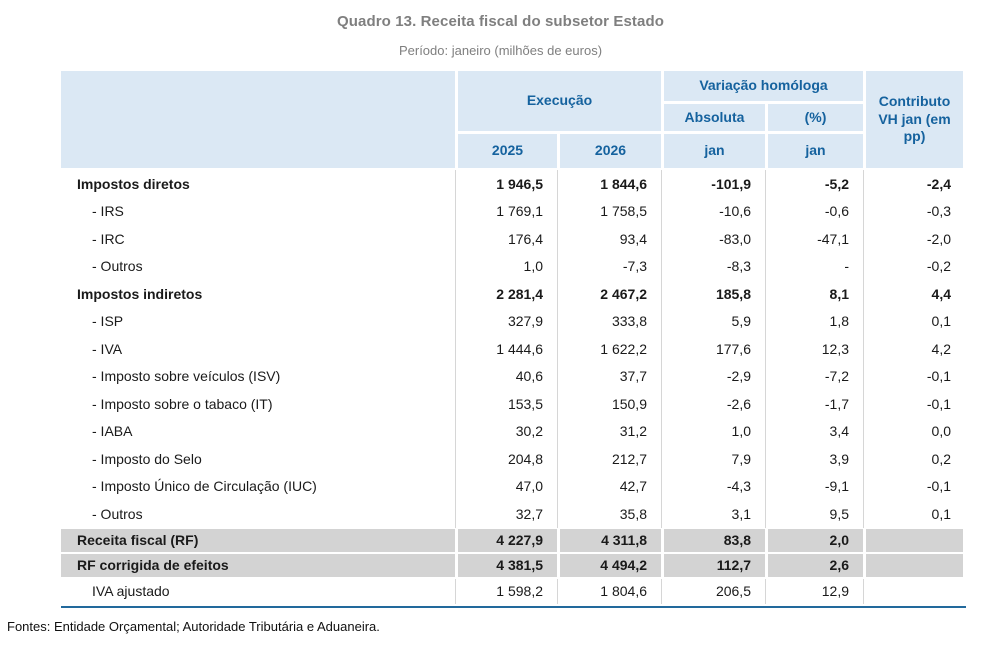 The width and height of the screenshot is (1001, 649). Describe the element at coordinates (814, 349) in the screenshot. I see `cell-var-percent: 12,3` at that location.